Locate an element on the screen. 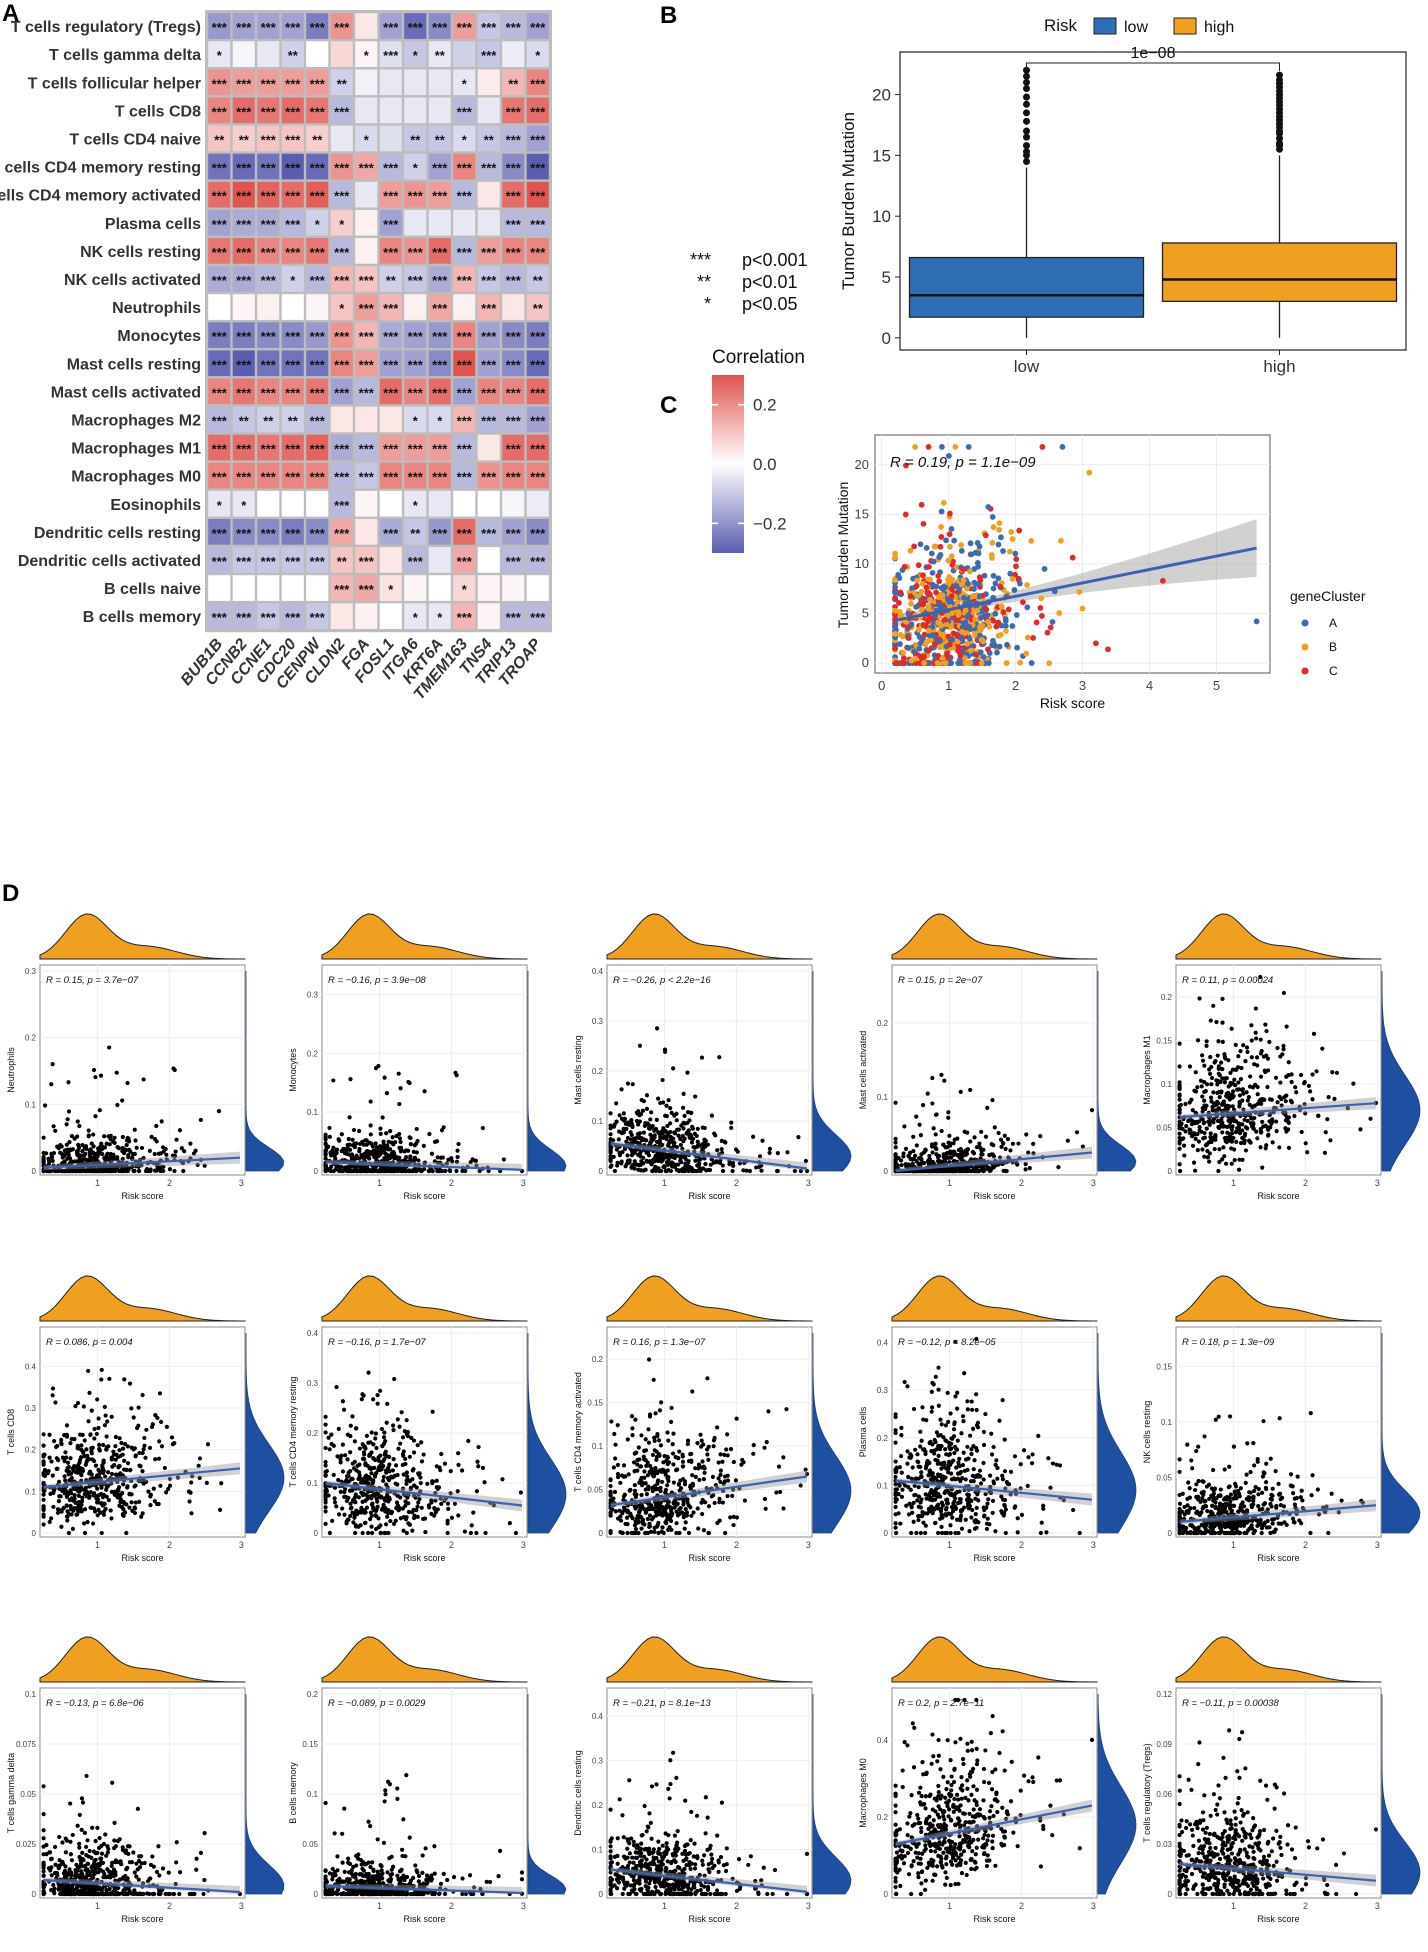 Image resolution: width=1428 pixels, height=1952 pixels. y-tick-label: 15 is located at coordinates (862, 513).